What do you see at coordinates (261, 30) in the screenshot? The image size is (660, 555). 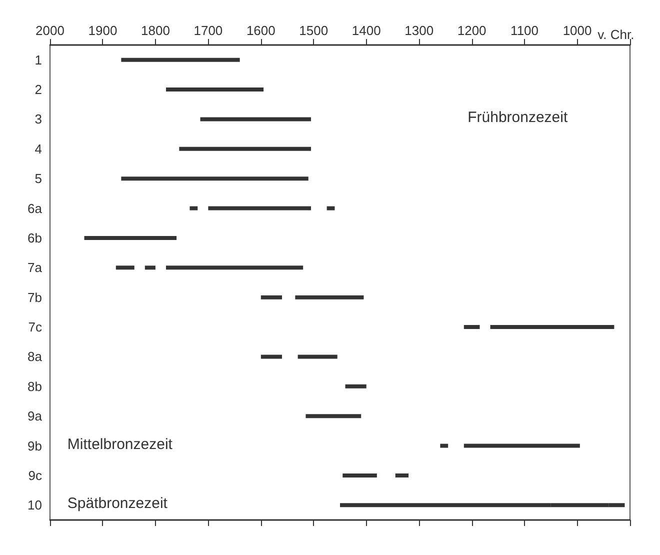 I see `x-tick-label: 1600` at bounding box center [261, 30].